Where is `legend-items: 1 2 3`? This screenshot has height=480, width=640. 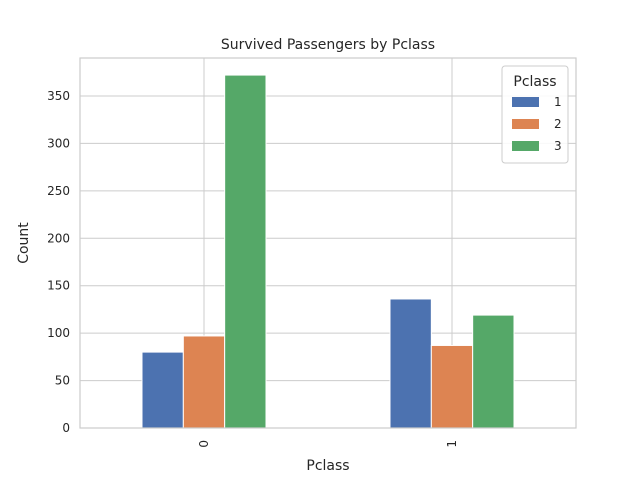 legend-items: 1 2 3 is located at coordinates (537, 124).